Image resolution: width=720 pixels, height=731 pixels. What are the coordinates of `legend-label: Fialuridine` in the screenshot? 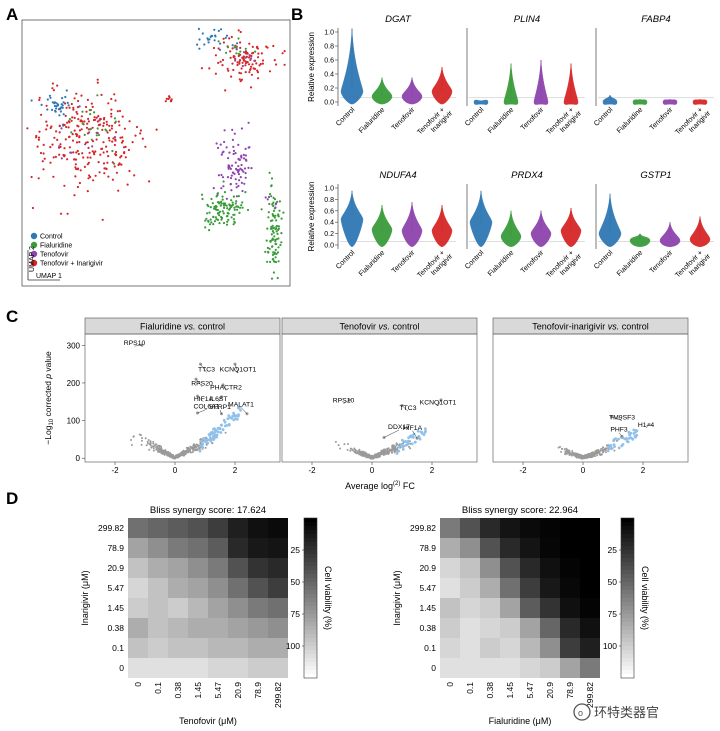 It's located at (56, 246).